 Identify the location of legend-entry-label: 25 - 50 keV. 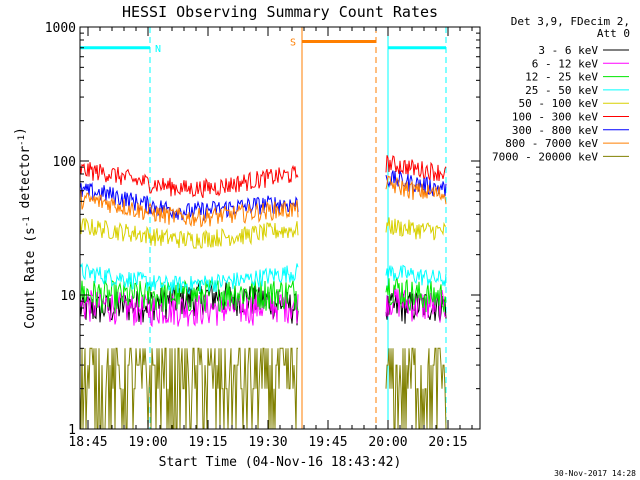
(561, 90).